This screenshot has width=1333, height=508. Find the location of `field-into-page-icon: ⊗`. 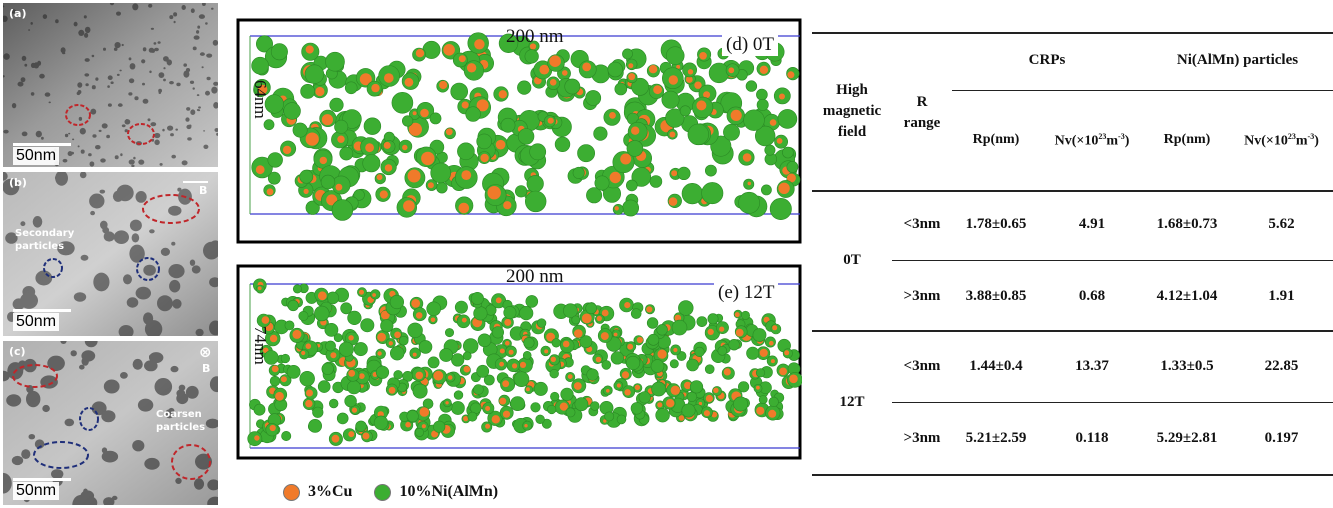

field-into-page-icon: ⊗ is located at coordinates (205, 352).